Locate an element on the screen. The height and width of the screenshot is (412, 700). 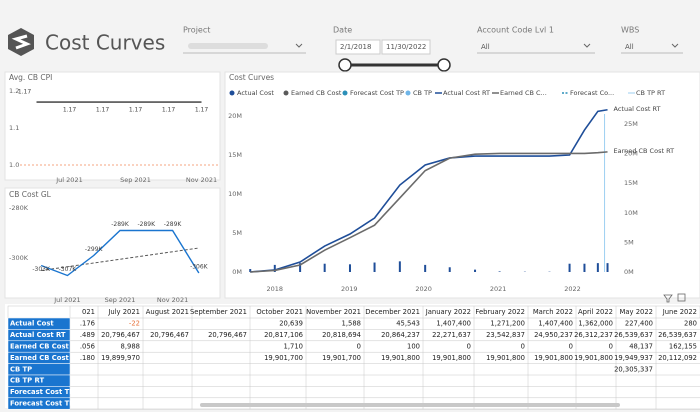
table-cell: 1,710 is located at coordinates (293, 347).